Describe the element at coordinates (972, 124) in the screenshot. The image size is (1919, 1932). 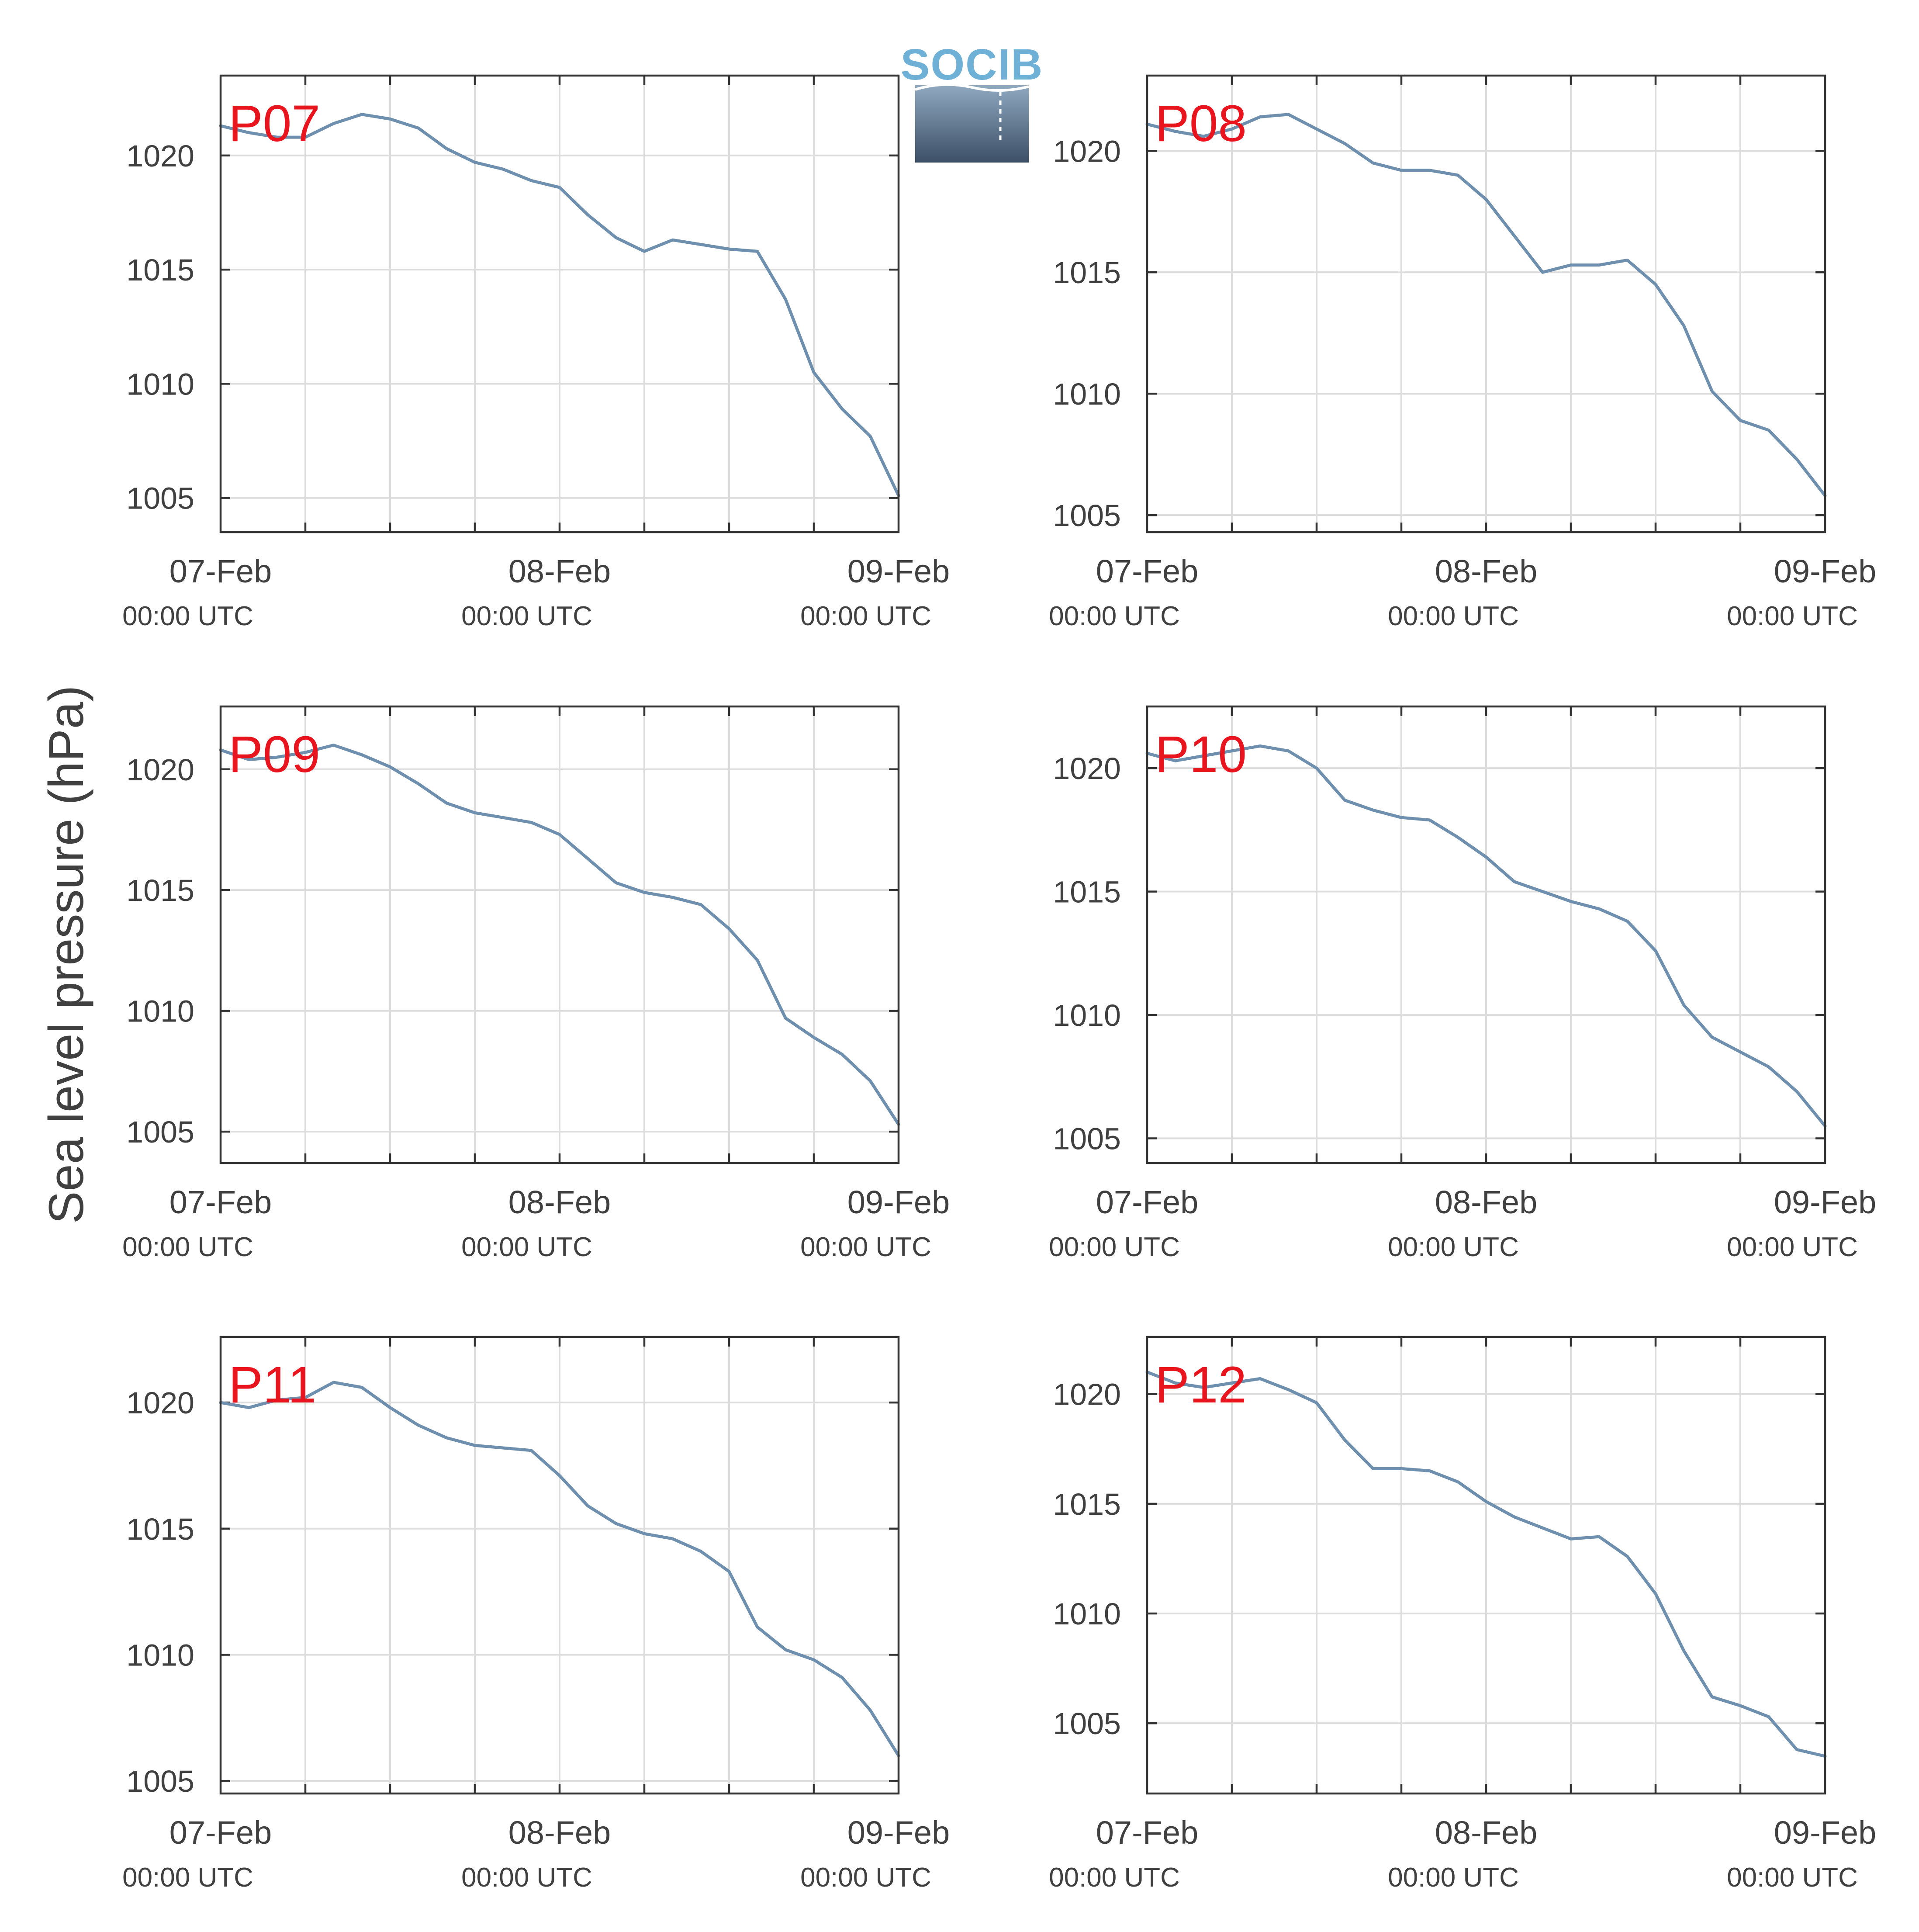
I see `socib-logo-graphic` at that location.